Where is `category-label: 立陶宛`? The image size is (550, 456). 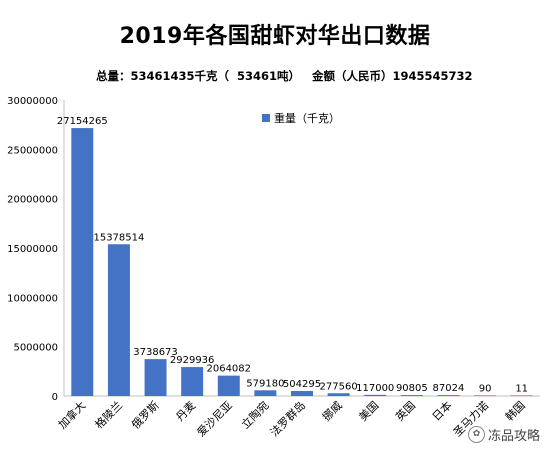 category-label: 立陶宛 is located at coordinates (254, 414).